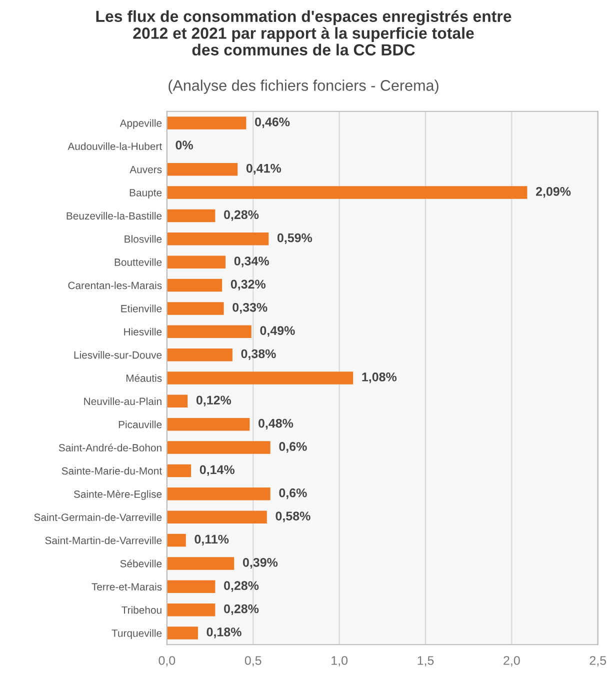 The height and width of the screenshot is (675, 607). What do you see at coordinates (98, 517) in the screenshot?
I see `y-tick-label: Saint-Germain-de-Varreville` at bounding box center [98, 517].